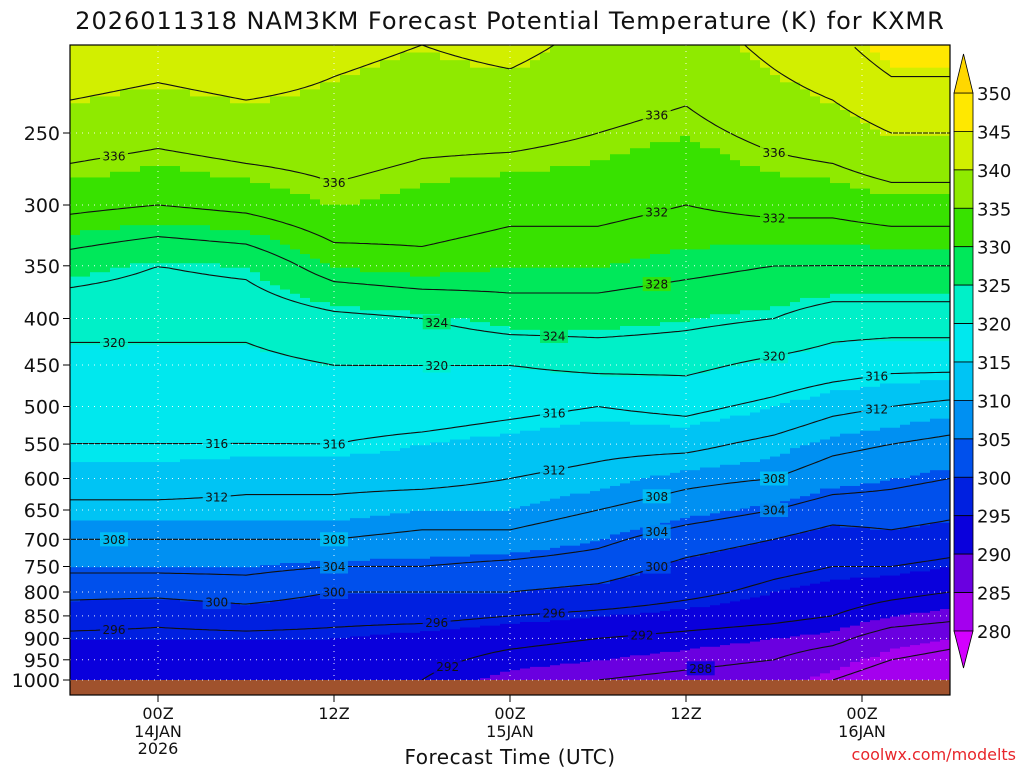 This screenshot has width=1024, height=772. What do you see at coordinates (862, 731) in the screenshot?
I see `x-tick-sublabel: 16JAN` at bounding box center [862, 731].